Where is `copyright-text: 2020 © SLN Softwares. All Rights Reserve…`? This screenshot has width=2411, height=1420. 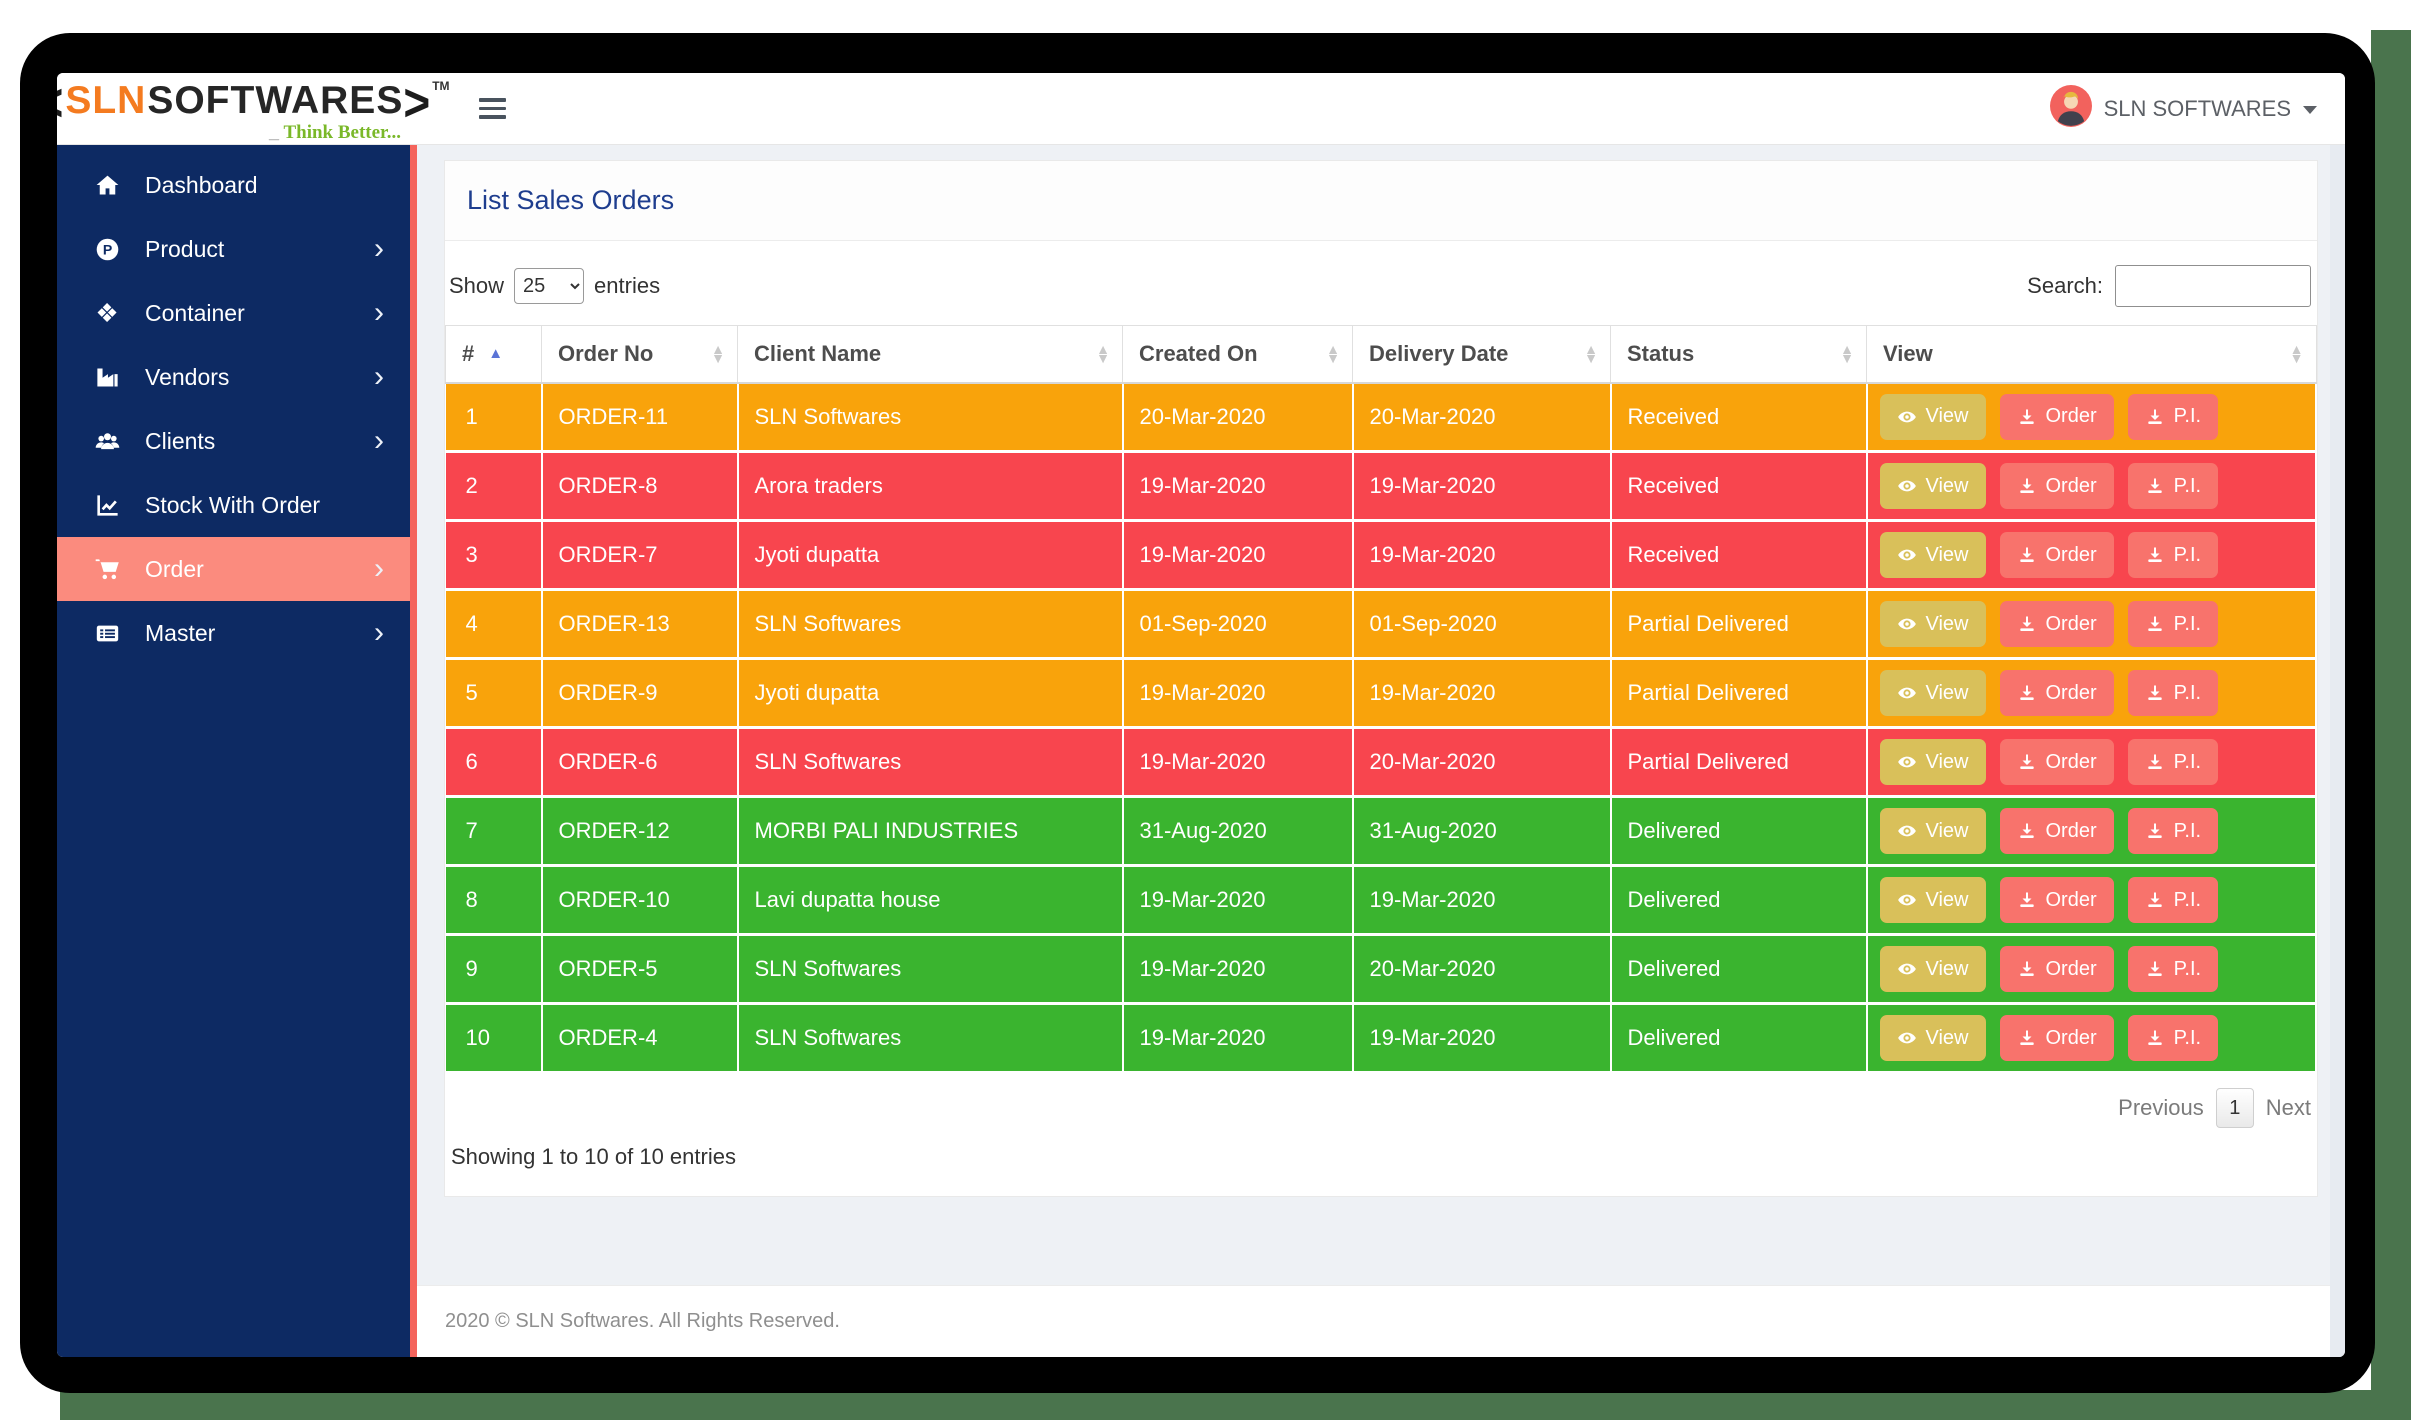
copyright-text: 2020 © SLN Softwares. All Rights Reserve… is located at coordinates (642, 1321).